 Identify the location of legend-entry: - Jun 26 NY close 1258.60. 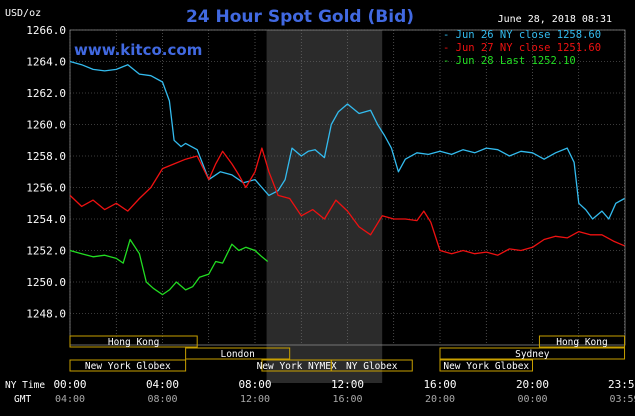
(522, 35).